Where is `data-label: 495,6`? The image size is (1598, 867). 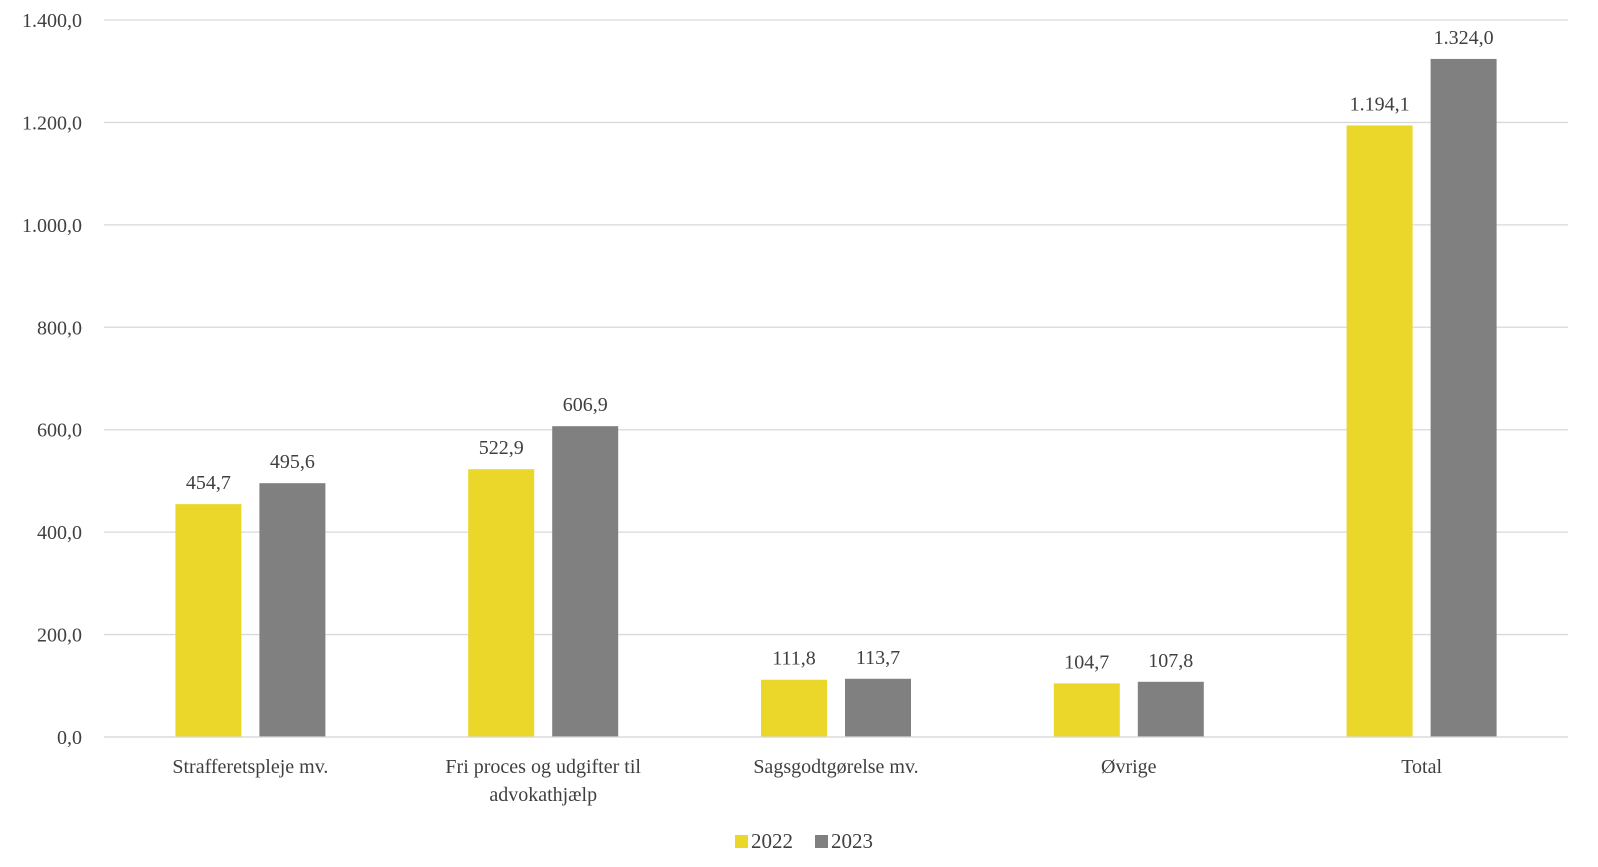 data-label: 495,6 is located at coordinates (292, 462).